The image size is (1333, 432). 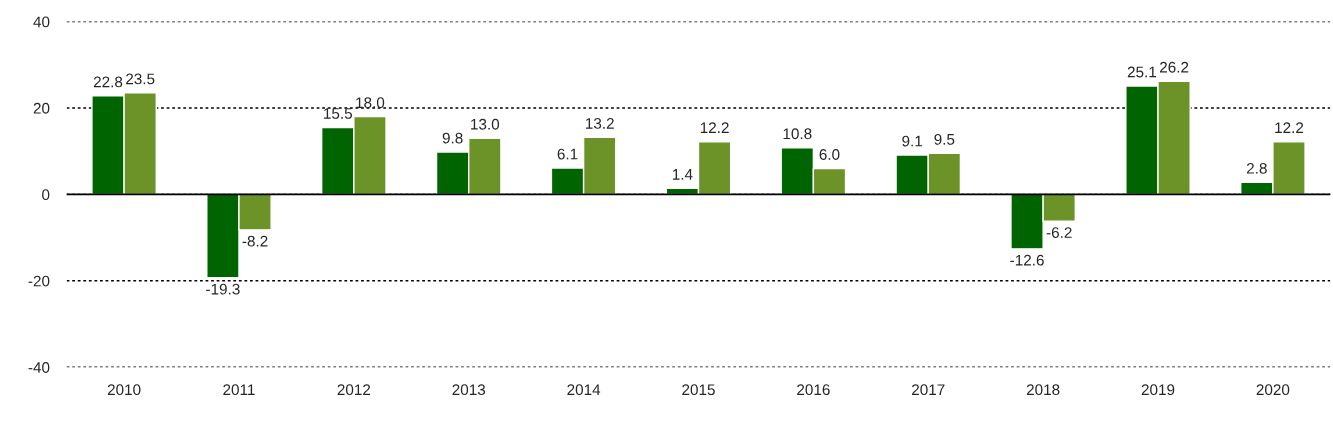 I want to click on x-tick-label: 2018, so click(x=1043, y=390).